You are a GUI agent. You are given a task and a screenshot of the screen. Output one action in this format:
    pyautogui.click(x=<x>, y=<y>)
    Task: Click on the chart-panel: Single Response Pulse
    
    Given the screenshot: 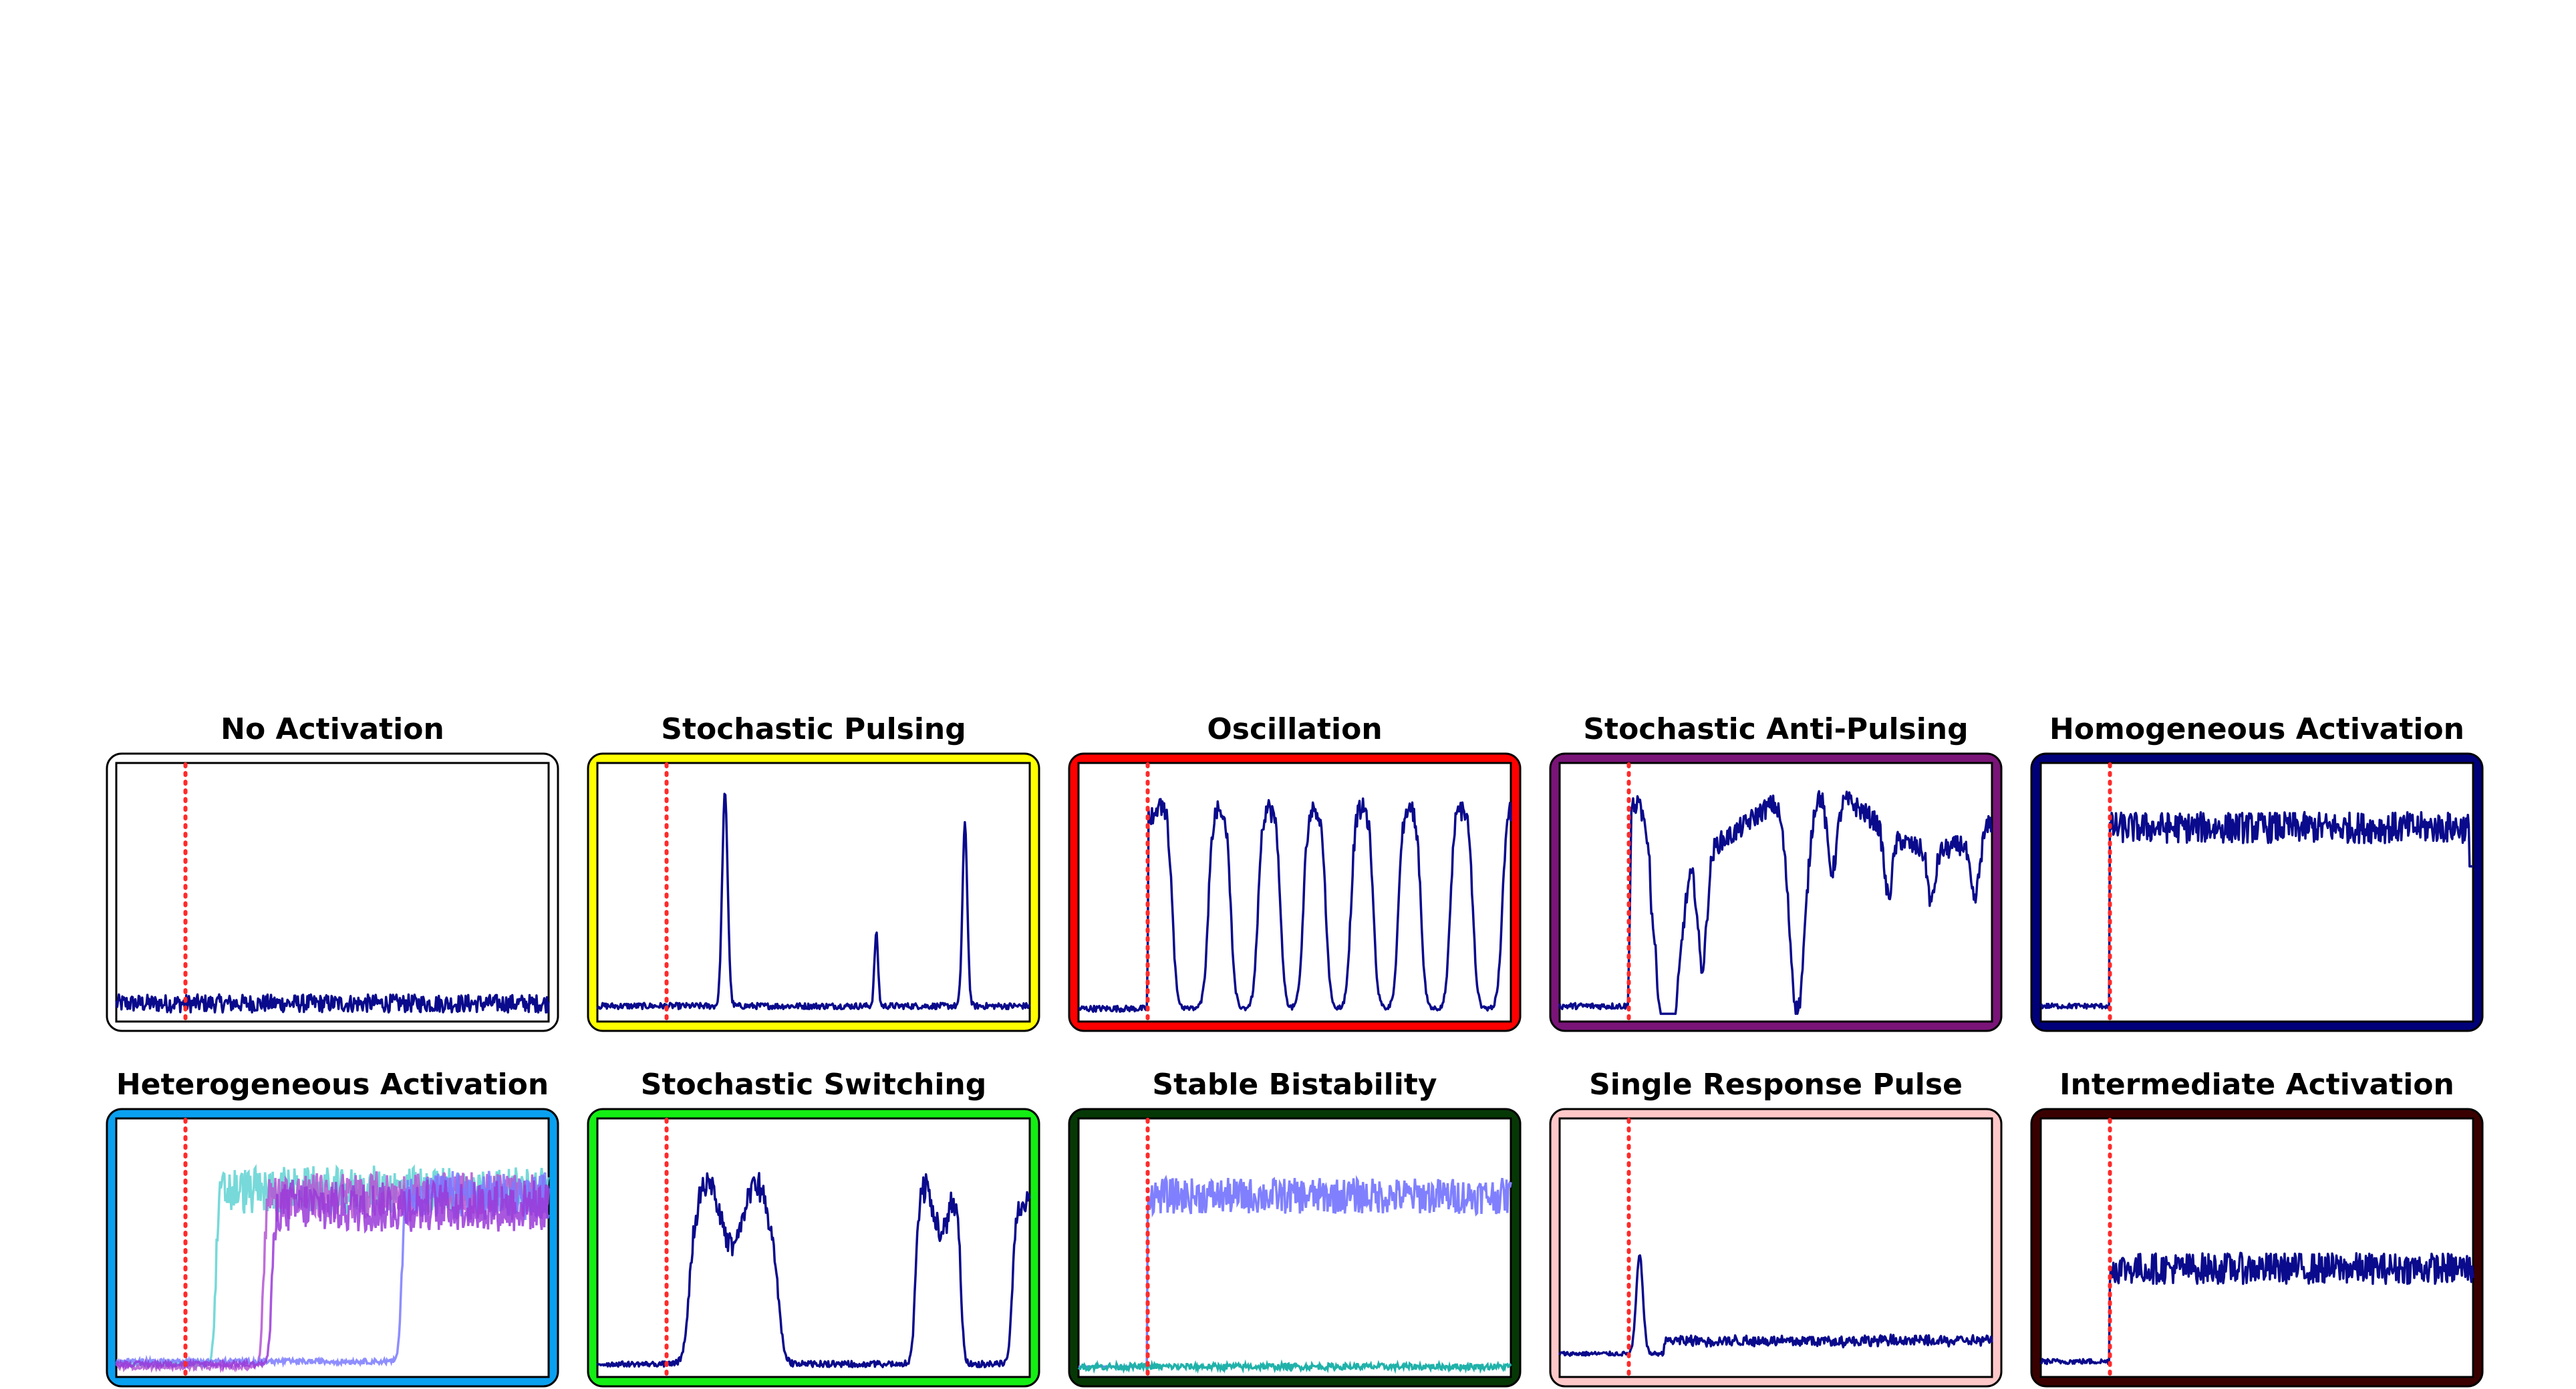 What is the action you would take?
    pyautogui.click(x=1776, y=1228)
    